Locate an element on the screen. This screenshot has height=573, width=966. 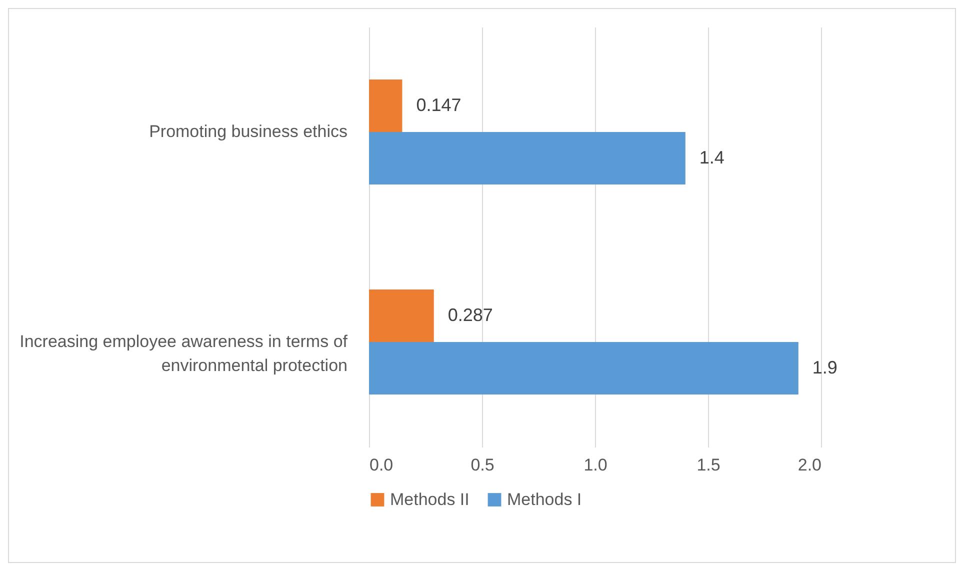
x-tick-label: 0.0 is located at coordinates (382, 465).